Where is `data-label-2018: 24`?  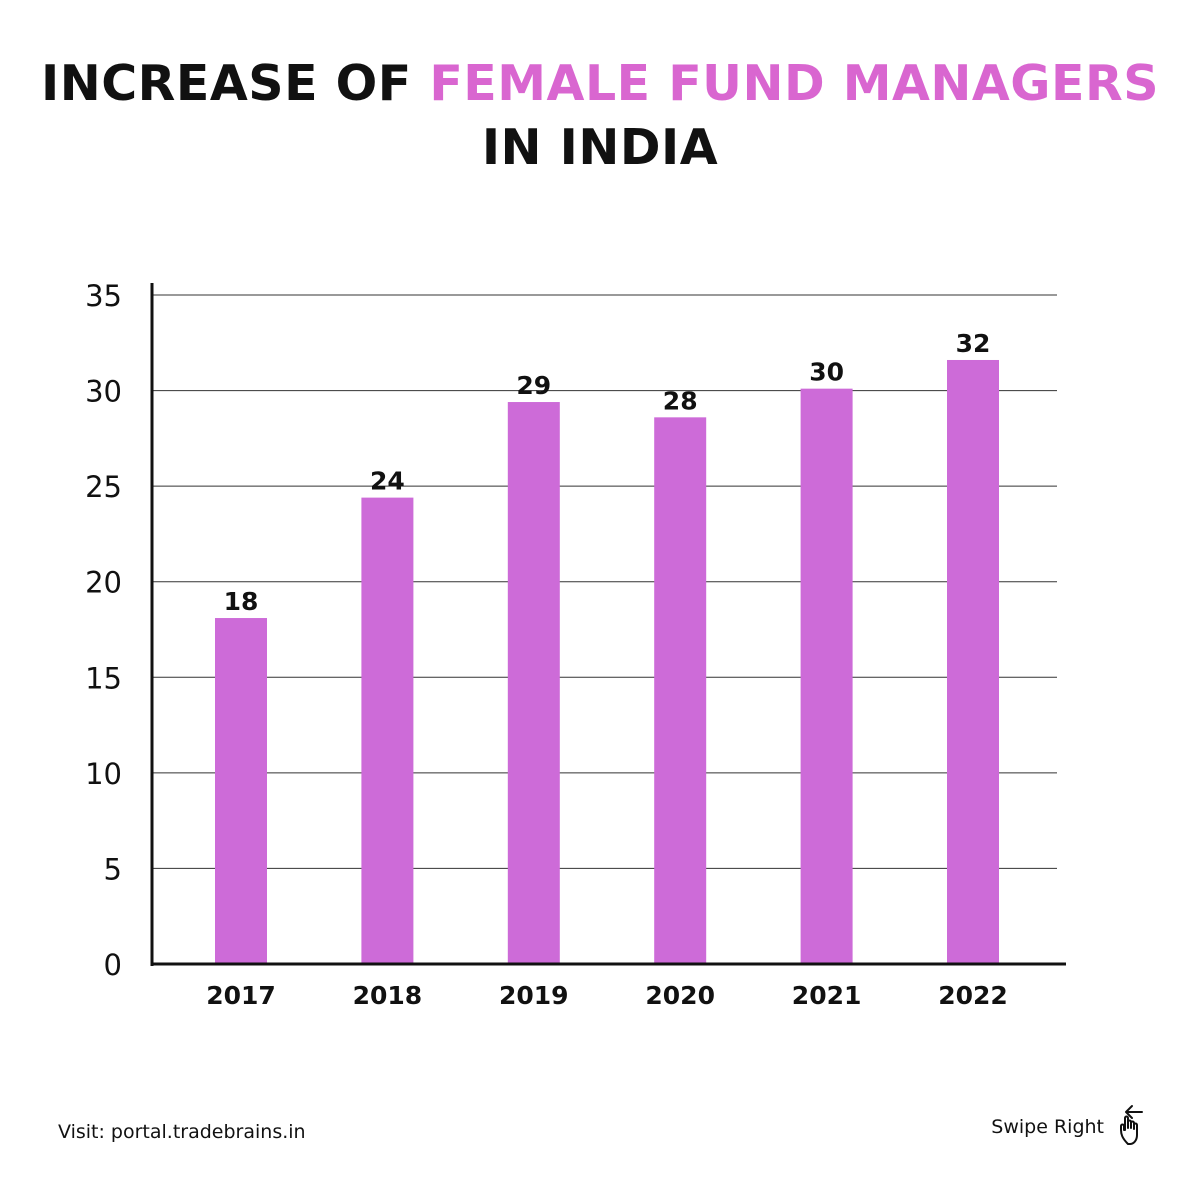 data-label-2018: 24 is located at coordinates (387, 481).